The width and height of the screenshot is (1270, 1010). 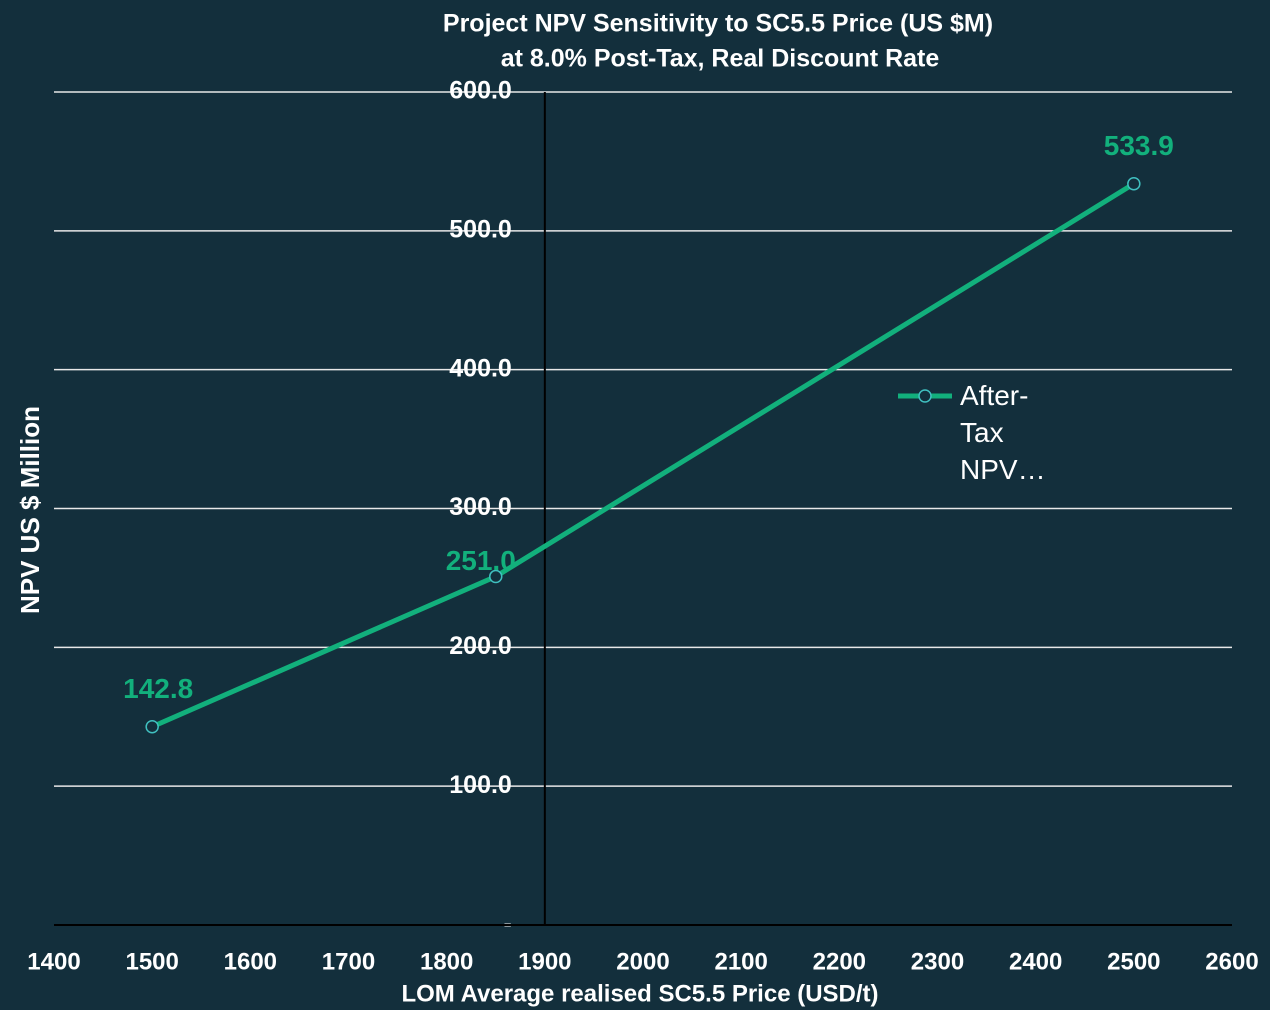 What do you see at coordinates (1139, 145) in the screenshot?
I see `data-label: 533.9` at bounding box center [1139, 145].